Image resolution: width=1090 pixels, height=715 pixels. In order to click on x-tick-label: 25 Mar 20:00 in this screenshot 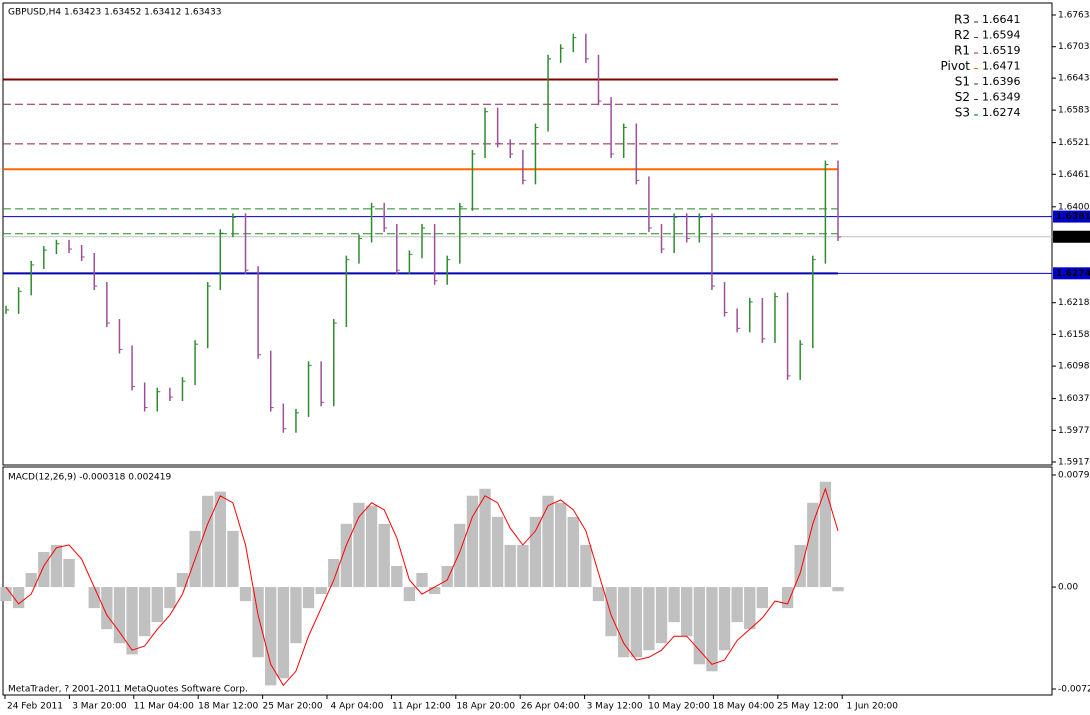, I will do `click(293, 707)`.